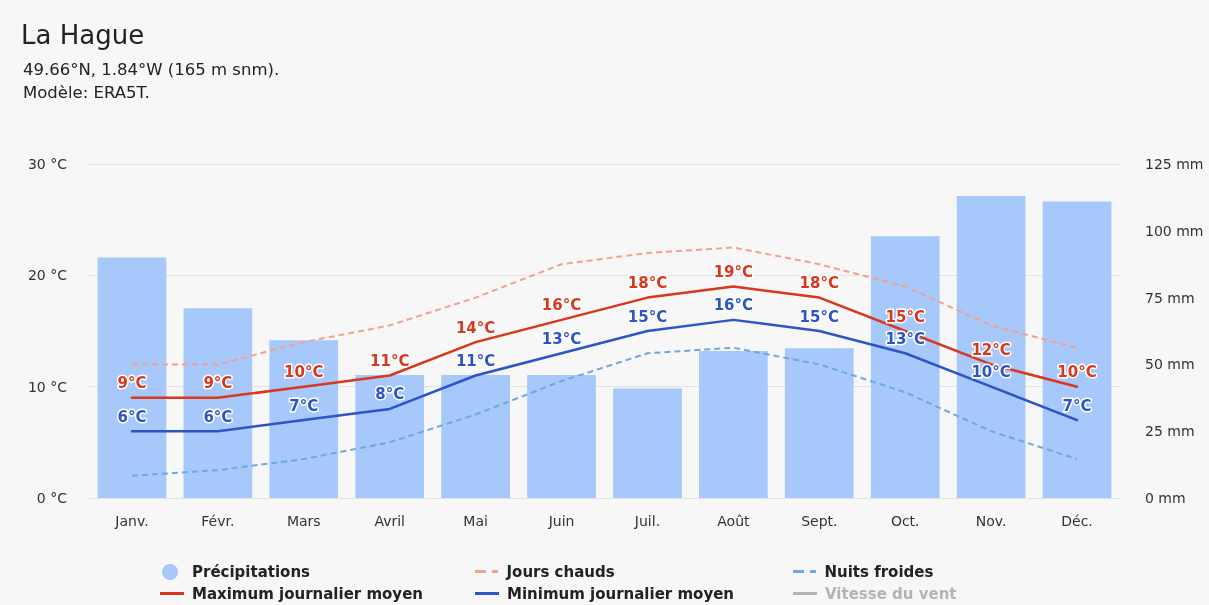  I want to click on legend-label: Nuits froides, so click(879, 571).